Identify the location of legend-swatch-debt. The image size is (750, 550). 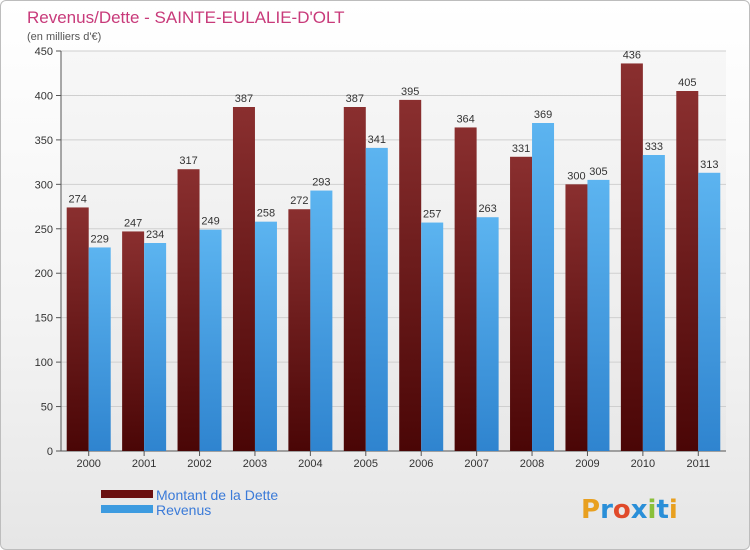
(127, 494).